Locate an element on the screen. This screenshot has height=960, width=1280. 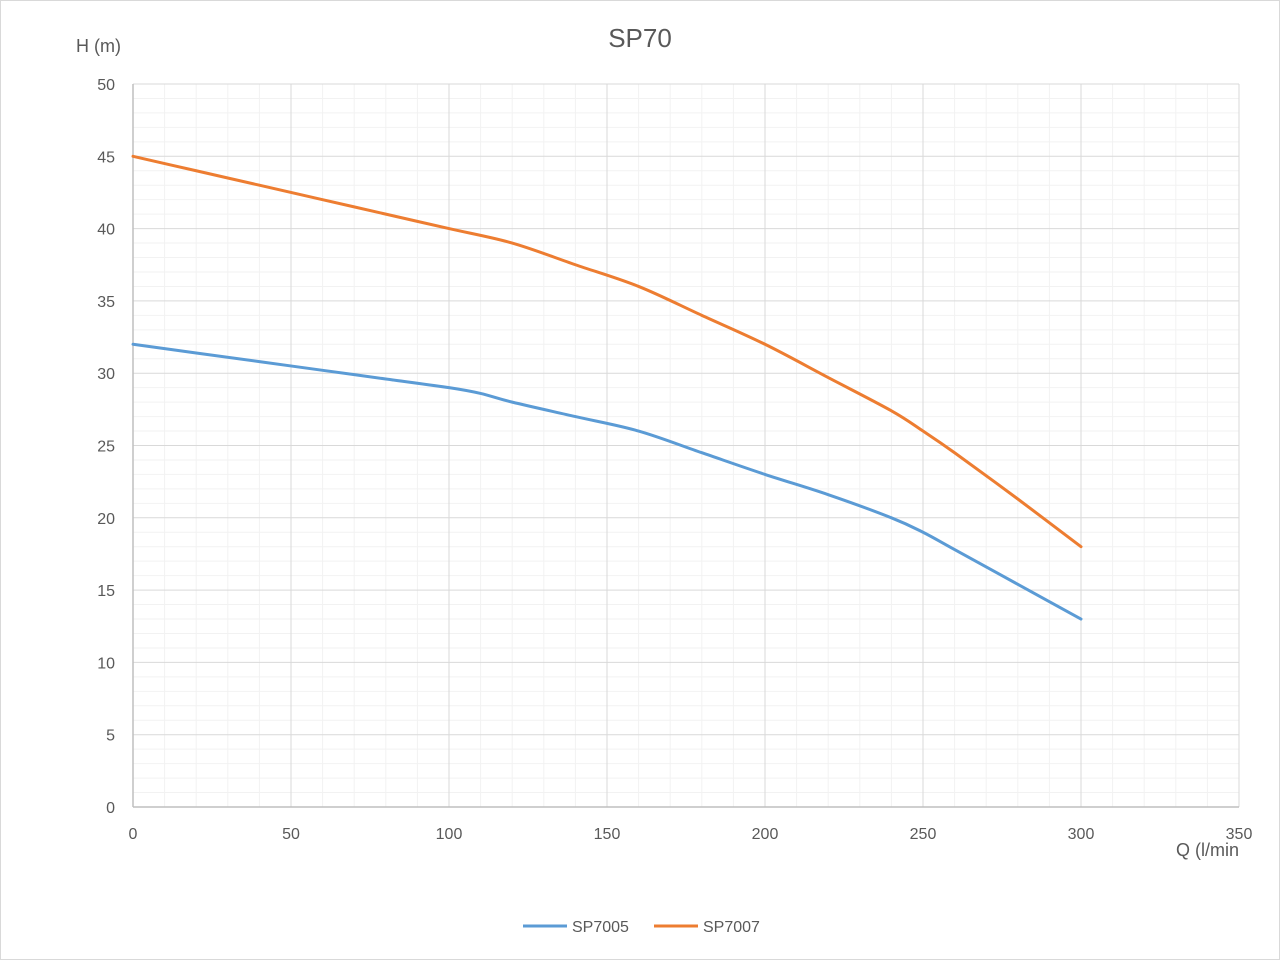
legend: SP7005 SP7007 is located at coordinates (641, 927).